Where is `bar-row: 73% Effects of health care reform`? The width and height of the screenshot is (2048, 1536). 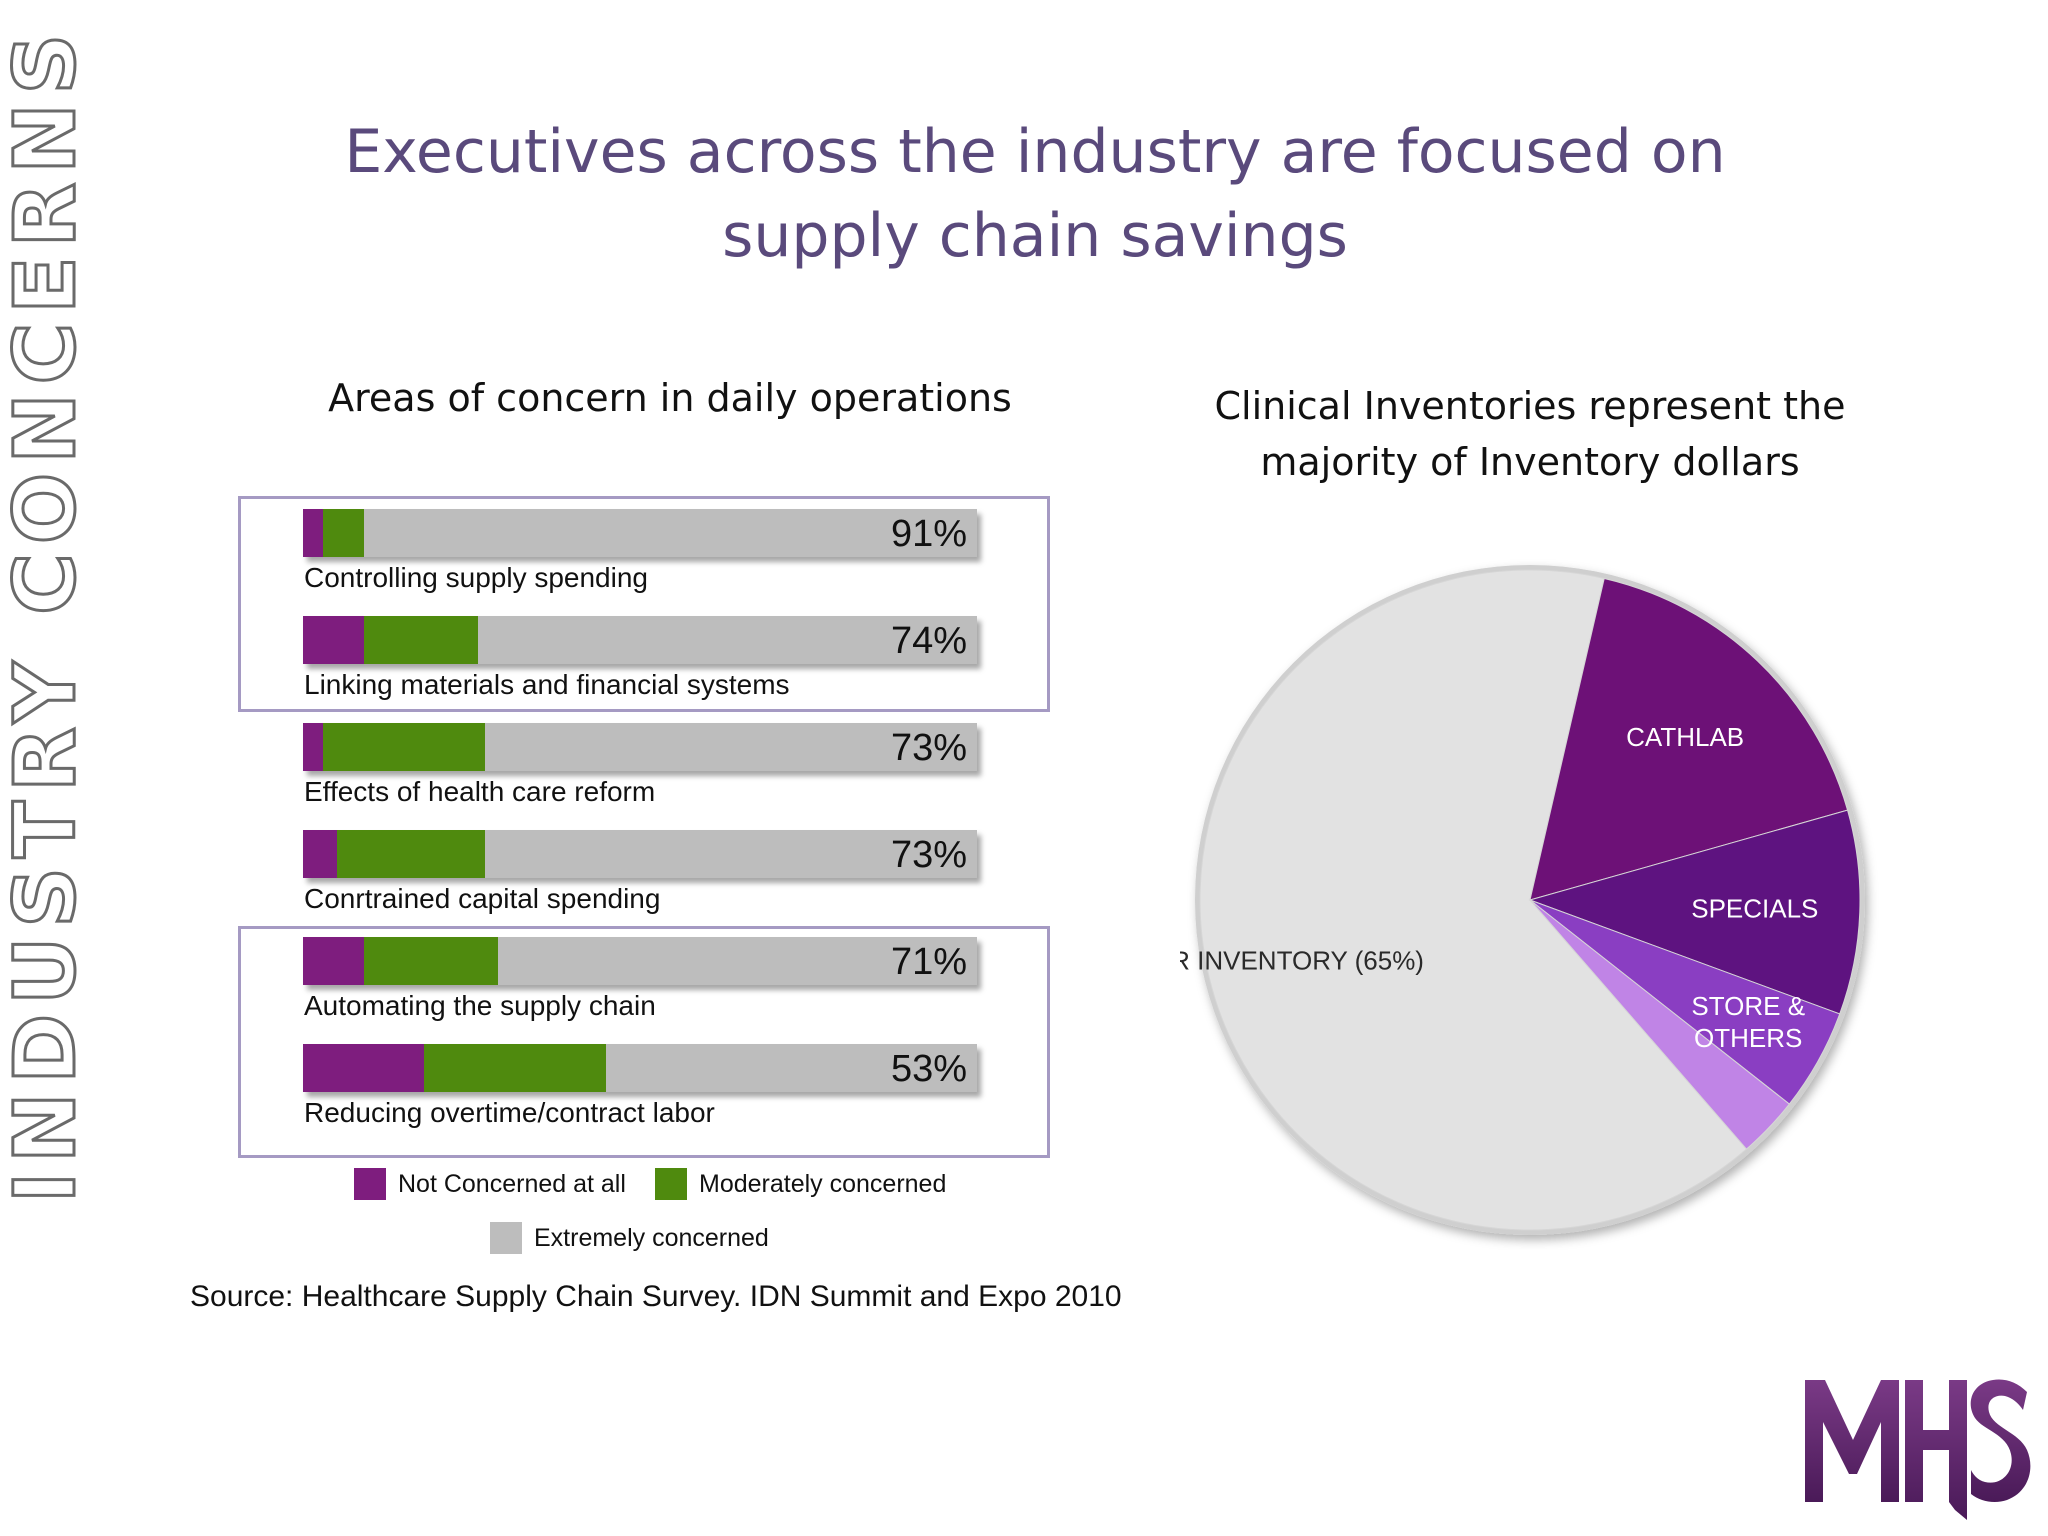 bar-row: 73% Effects of health care reform is located at coordinates (650, 772).